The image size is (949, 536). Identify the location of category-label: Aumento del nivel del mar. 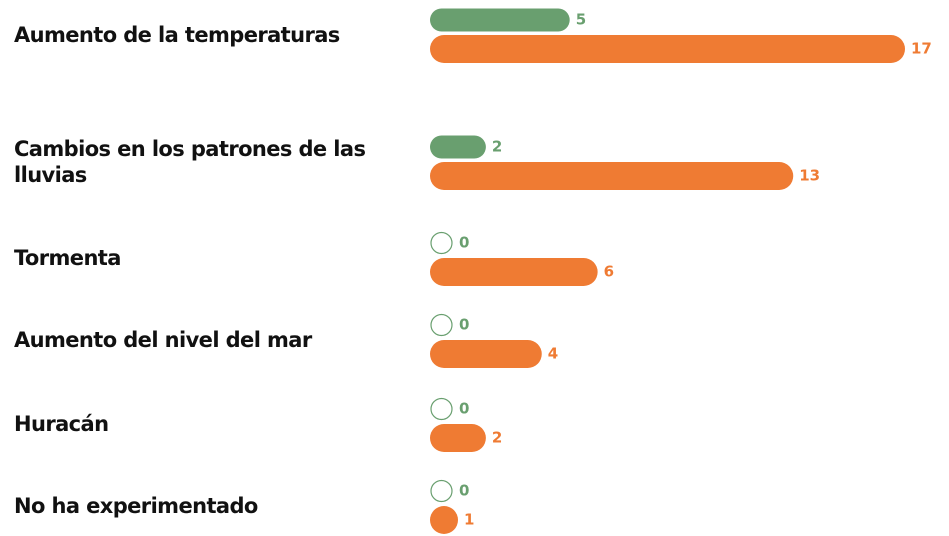
(163, 340).